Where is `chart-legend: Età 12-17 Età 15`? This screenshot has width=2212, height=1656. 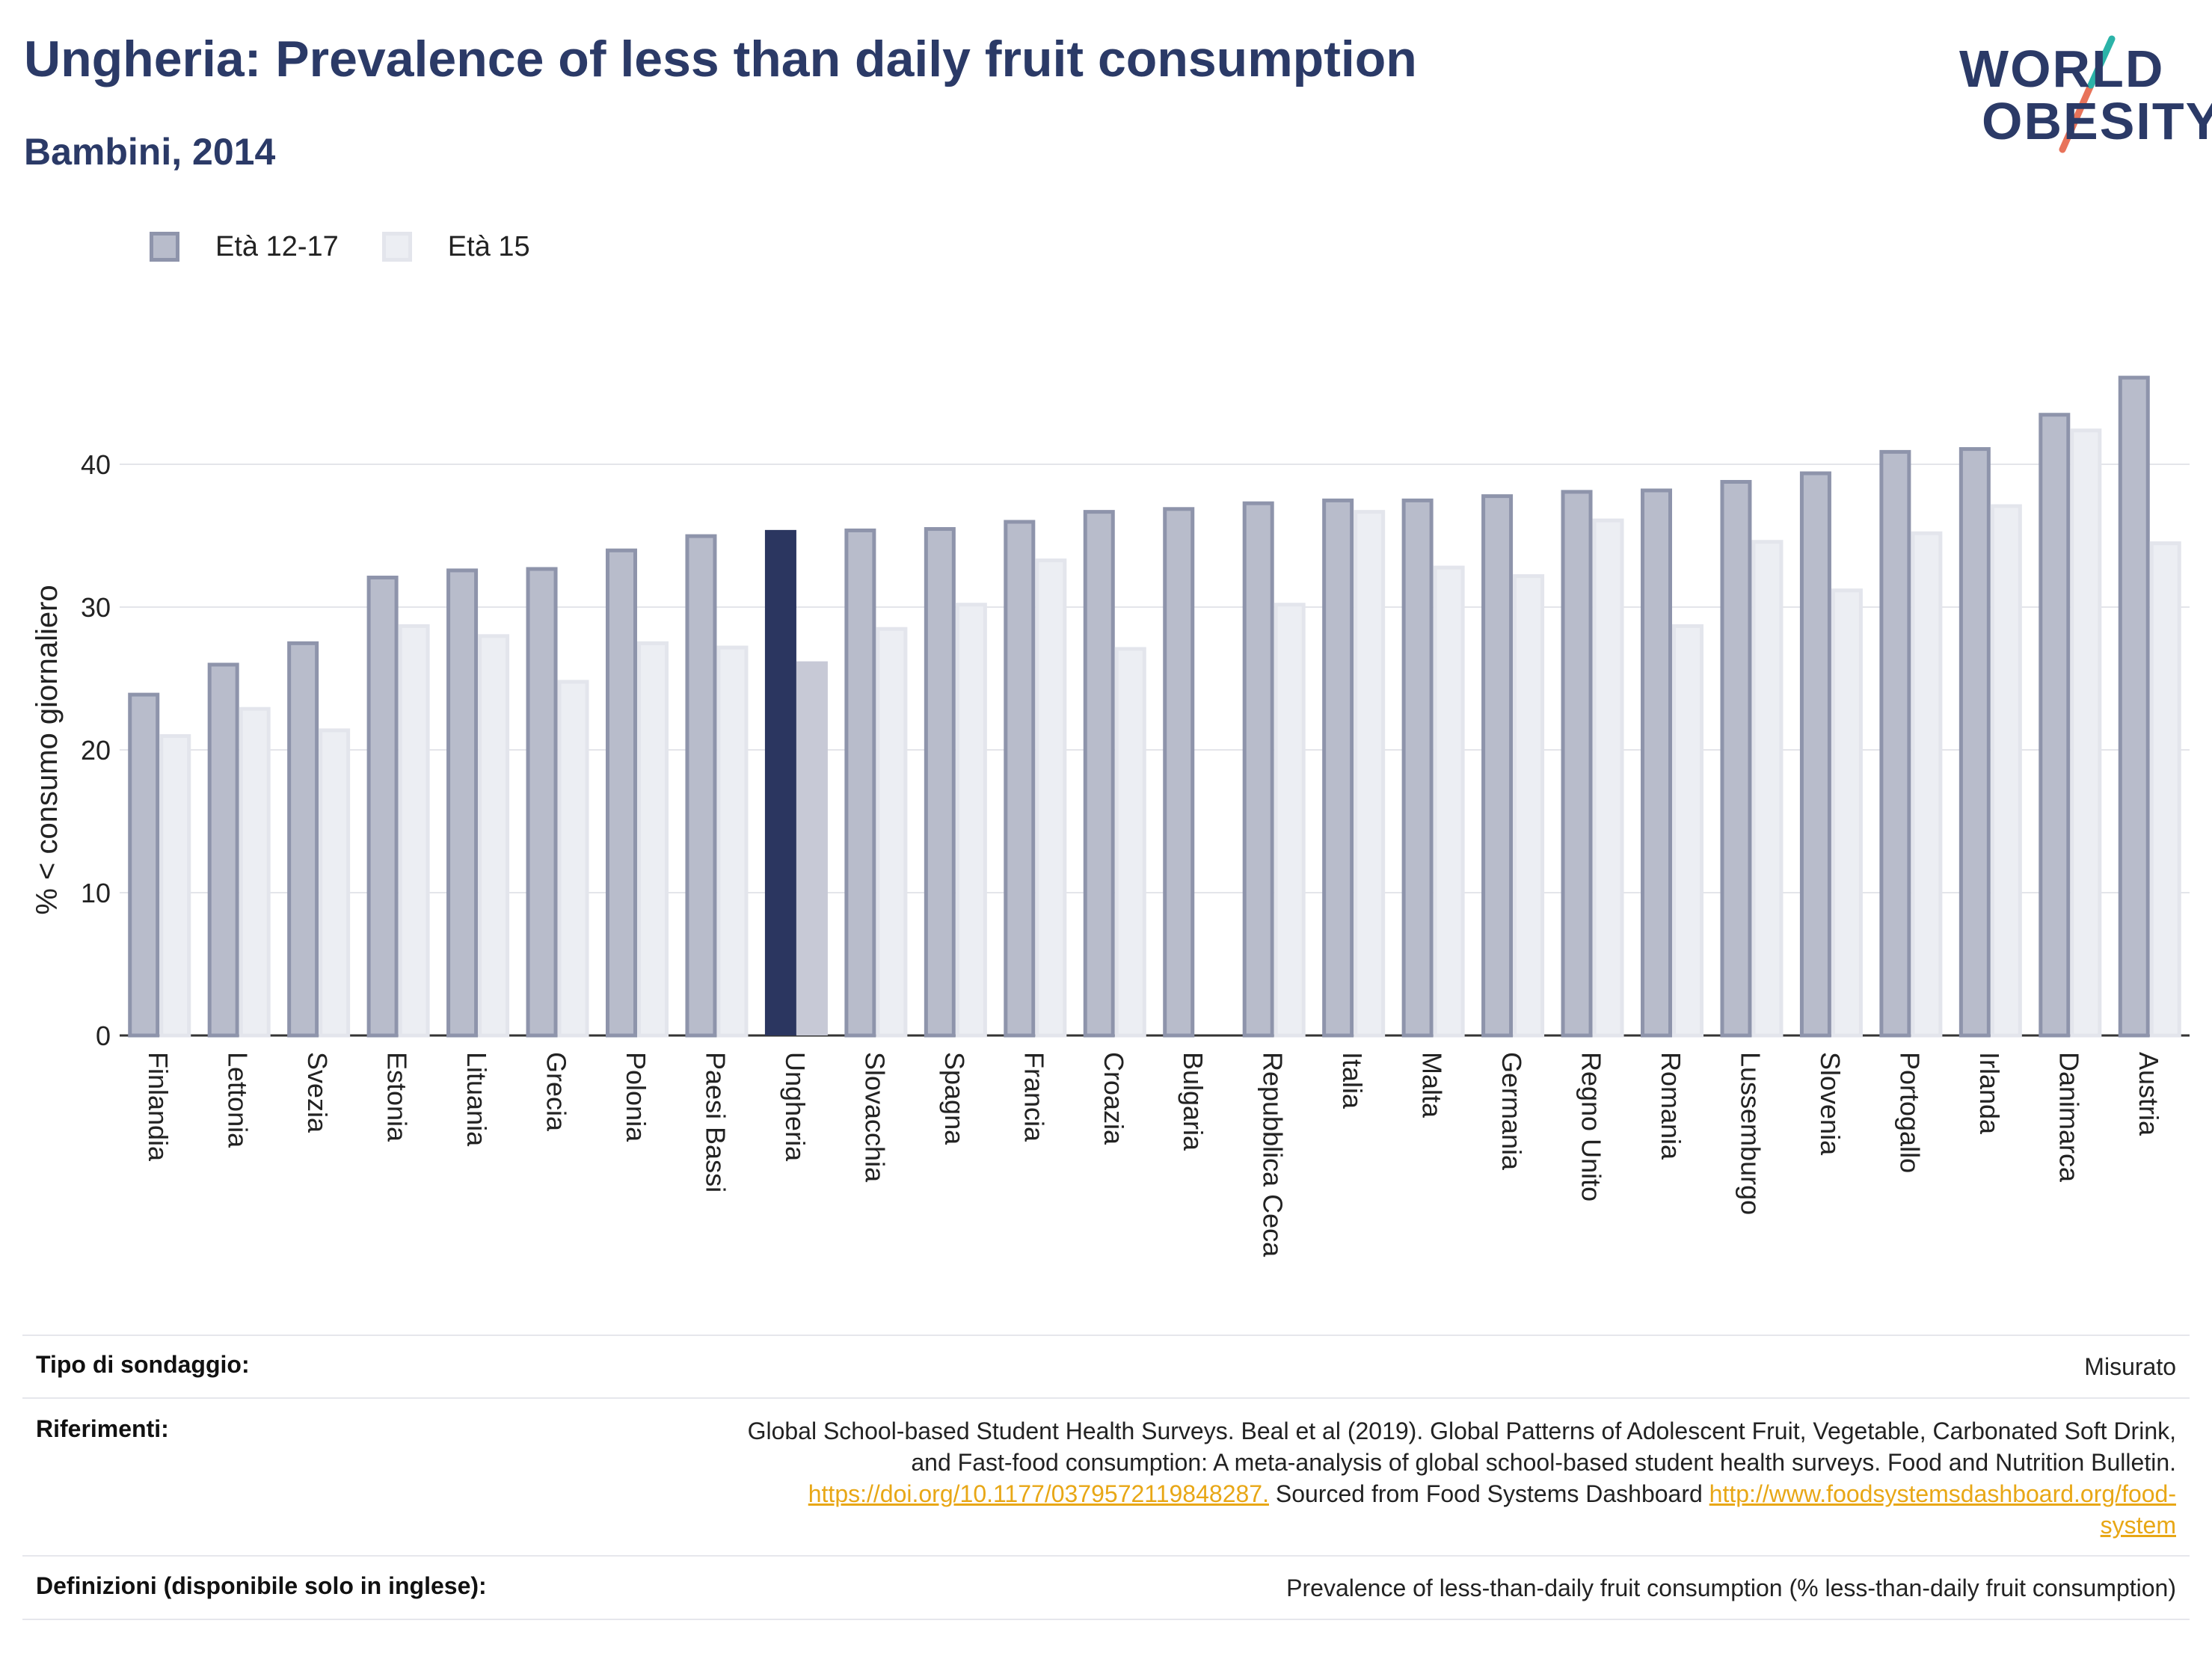 chart-legend: Età 12-17 Età 15 is located at coordinates (362, 246).